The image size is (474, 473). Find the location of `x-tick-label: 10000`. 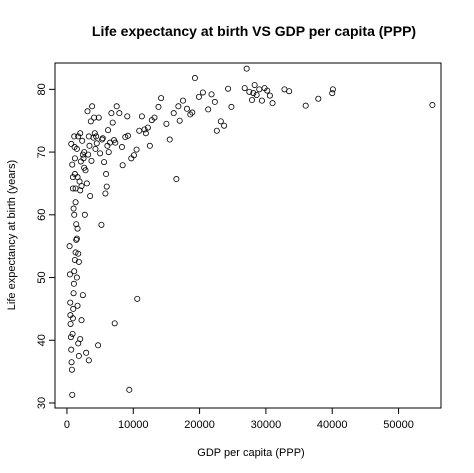

x-tick-label: 10000 is located at coordinates (133, 425).